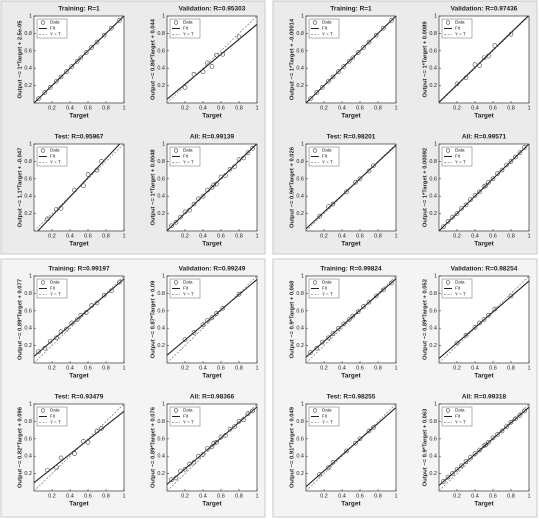 The height and width of the screenshot is (524, 540). What do you see at coordinates (351, 137) in the screenshot?
I see `chart-title: Test: R=0.98201` at bounding box center [351, 137].